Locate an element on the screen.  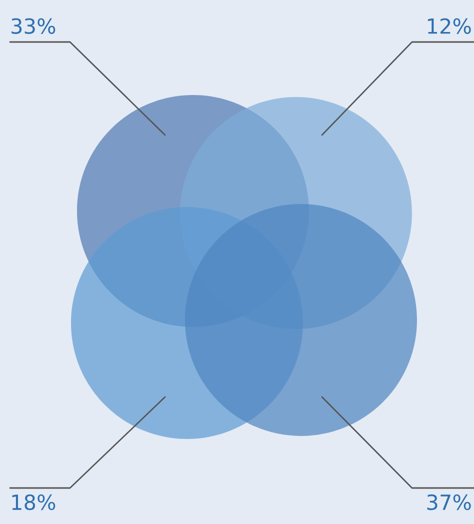
data-label: 12% is located at coordinates (449, 26).